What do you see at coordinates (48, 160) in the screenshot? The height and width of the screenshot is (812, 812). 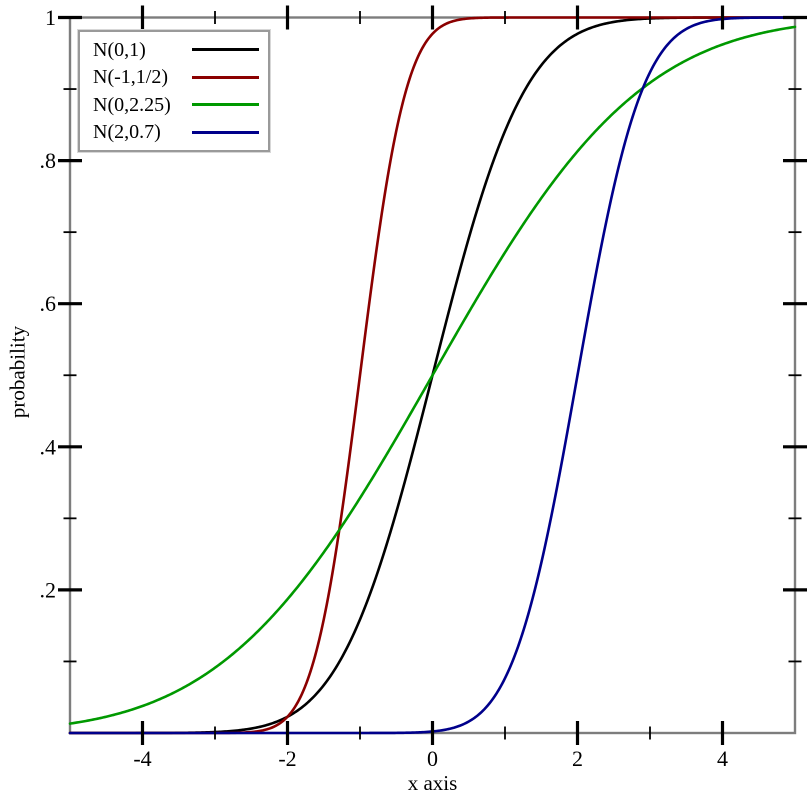 I see `svg-text: .8` at bounding box center [48, 160].